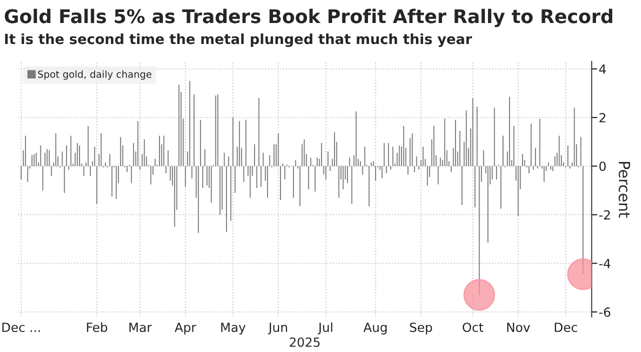 This screenshot has width=641, height=352. I want to click on y-tick-label: -2, so click(604, 215).